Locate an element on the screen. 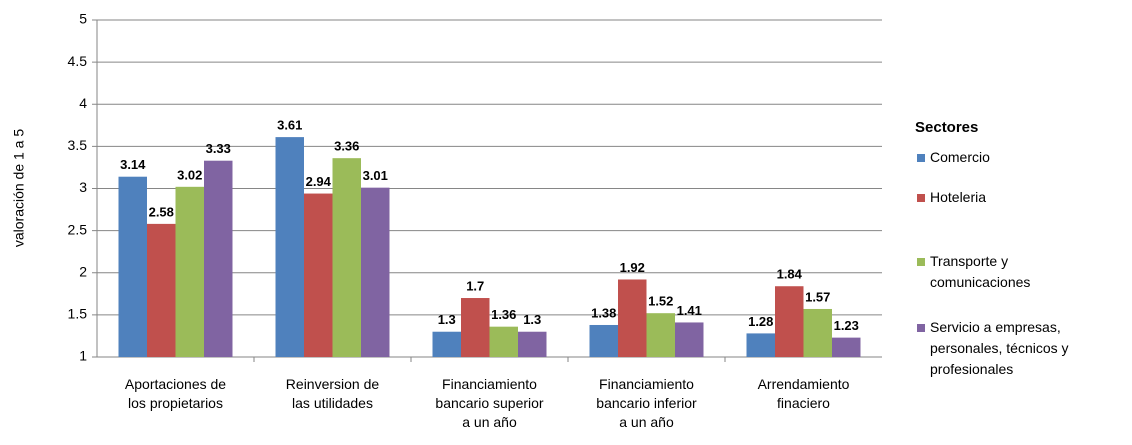  data-label: 1.52 is located at coordinates (660, 301).